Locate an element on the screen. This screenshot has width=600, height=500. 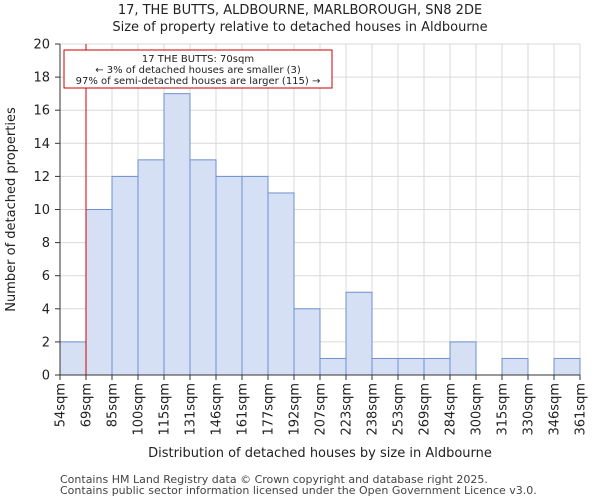
x-tick-label: 238sqm is located at coordinates (373, 409).